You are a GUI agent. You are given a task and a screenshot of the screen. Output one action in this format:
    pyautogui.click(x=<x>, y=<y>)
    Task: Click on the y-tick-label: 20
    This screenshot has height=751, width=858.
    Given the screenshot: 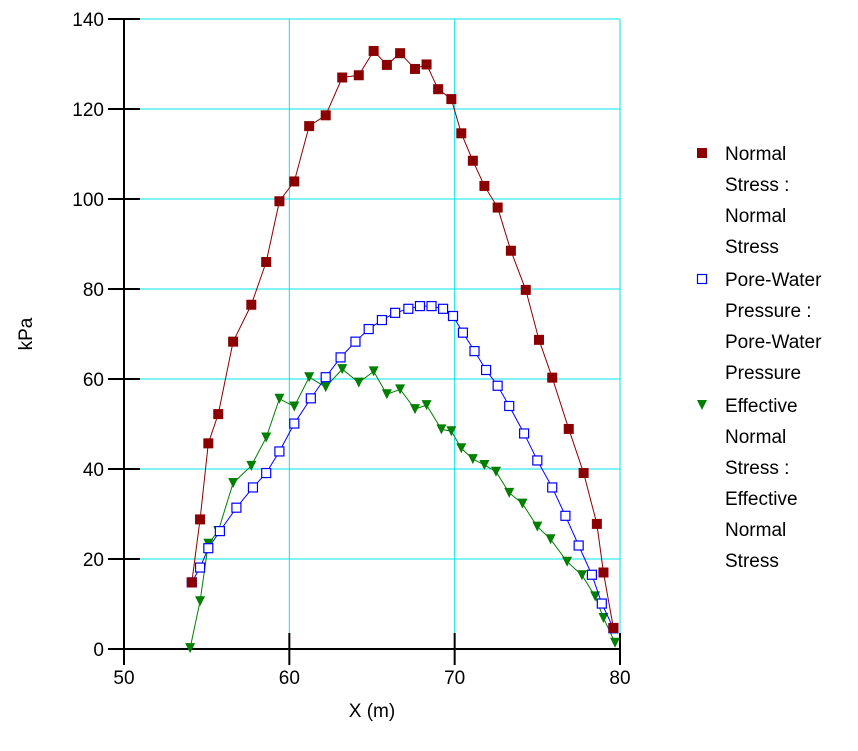 What is the action you would take?
    pyautogui.click(x=93, y=560)
    